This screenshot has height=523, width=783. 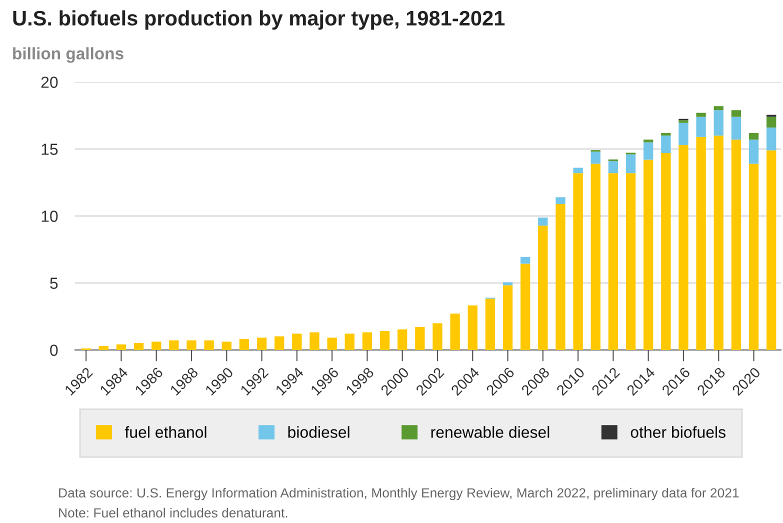 I want to click on source-note: Data source: U.S. Energy Information Administration, Monthly Energy Review, March 2022, preliminary data for 2021, so click(x=399, y=494).